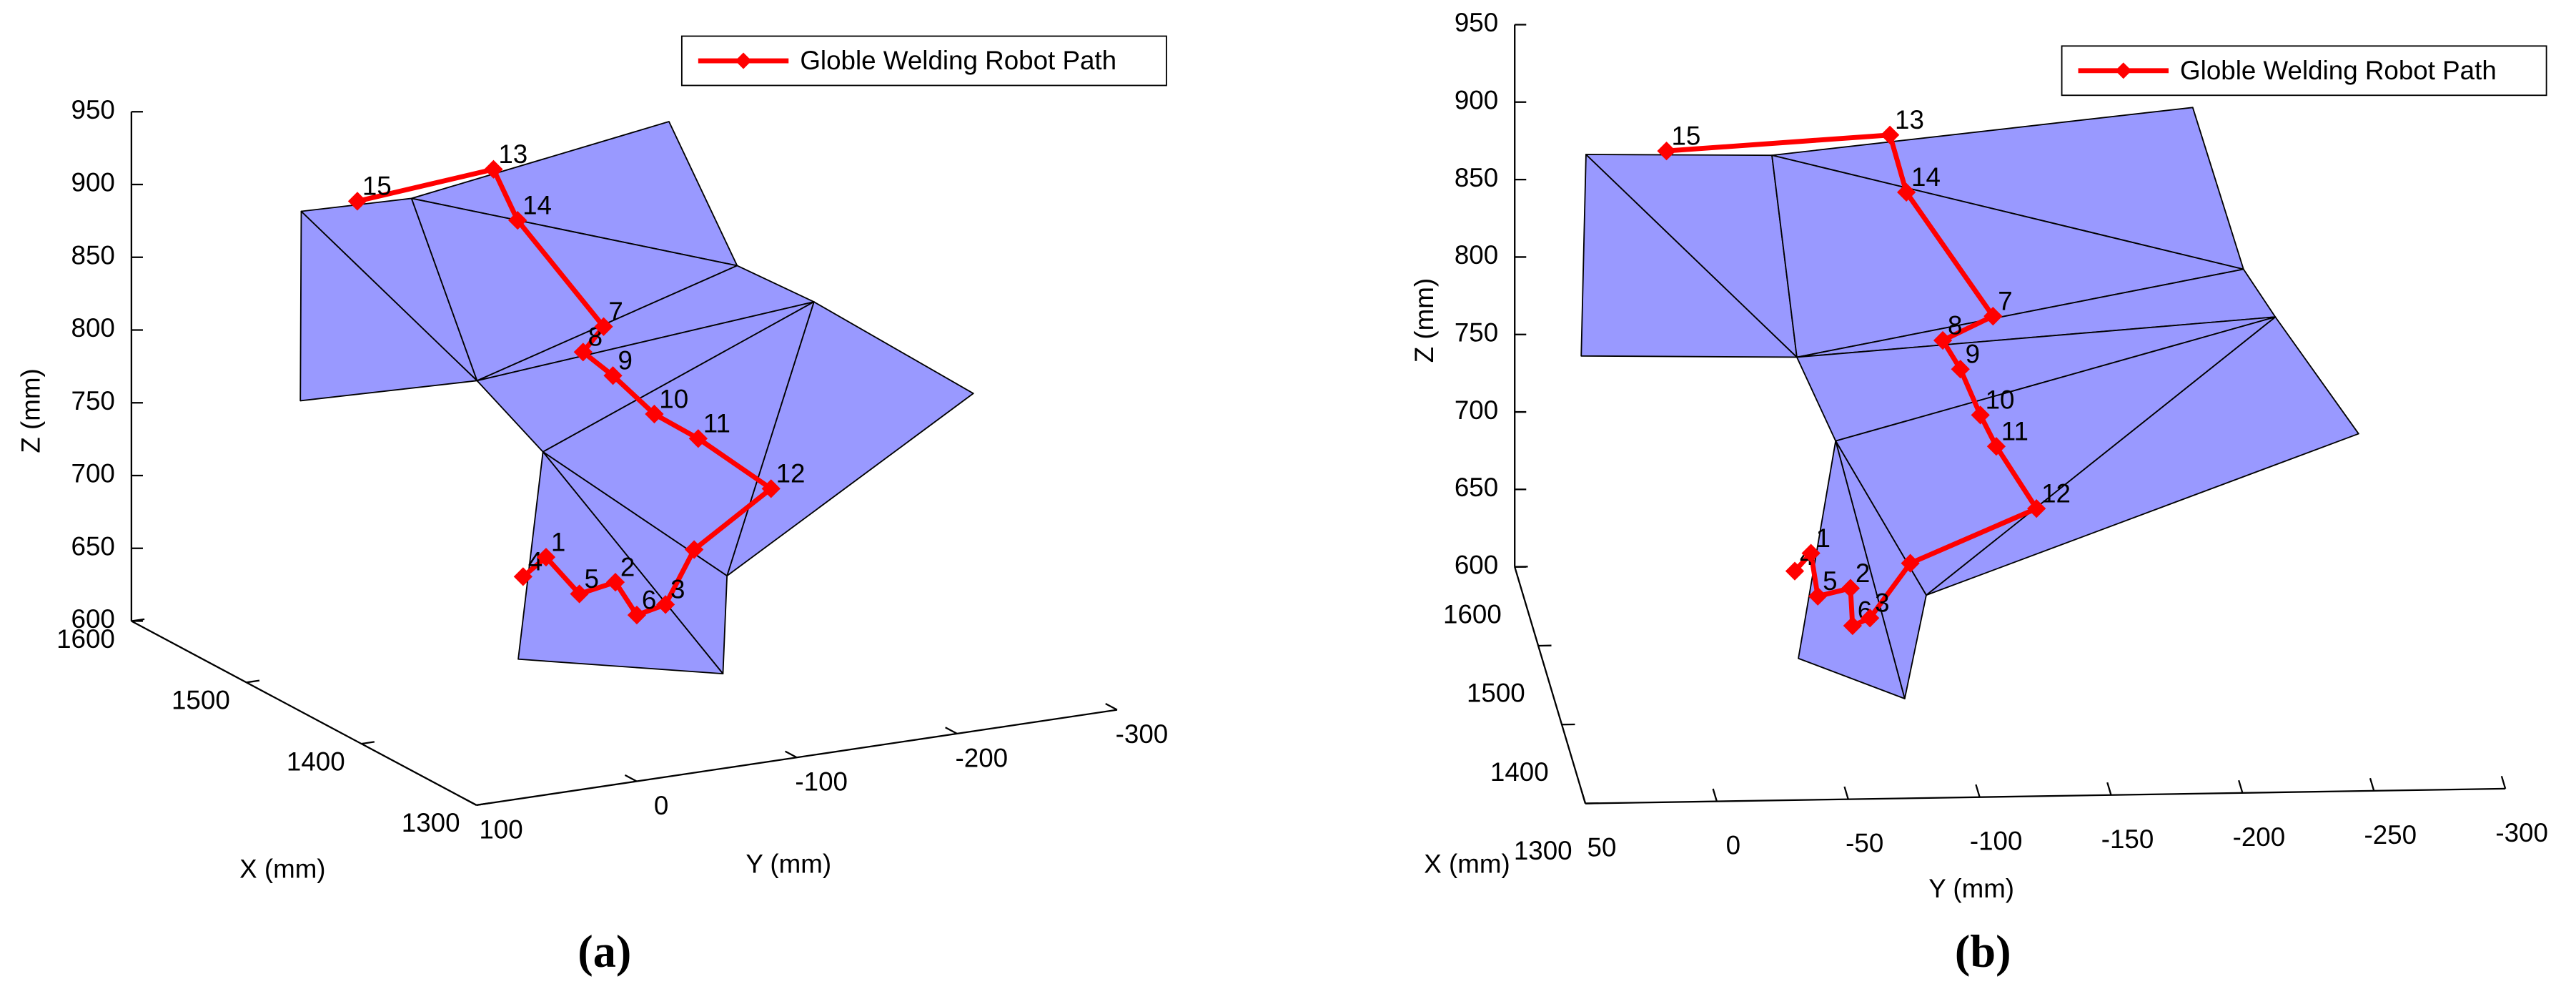 This screenshot has width=2576, height=999. Describe the element at coordinates (1910, 119) in the screenshot. I see `point-label: 13` at that location.